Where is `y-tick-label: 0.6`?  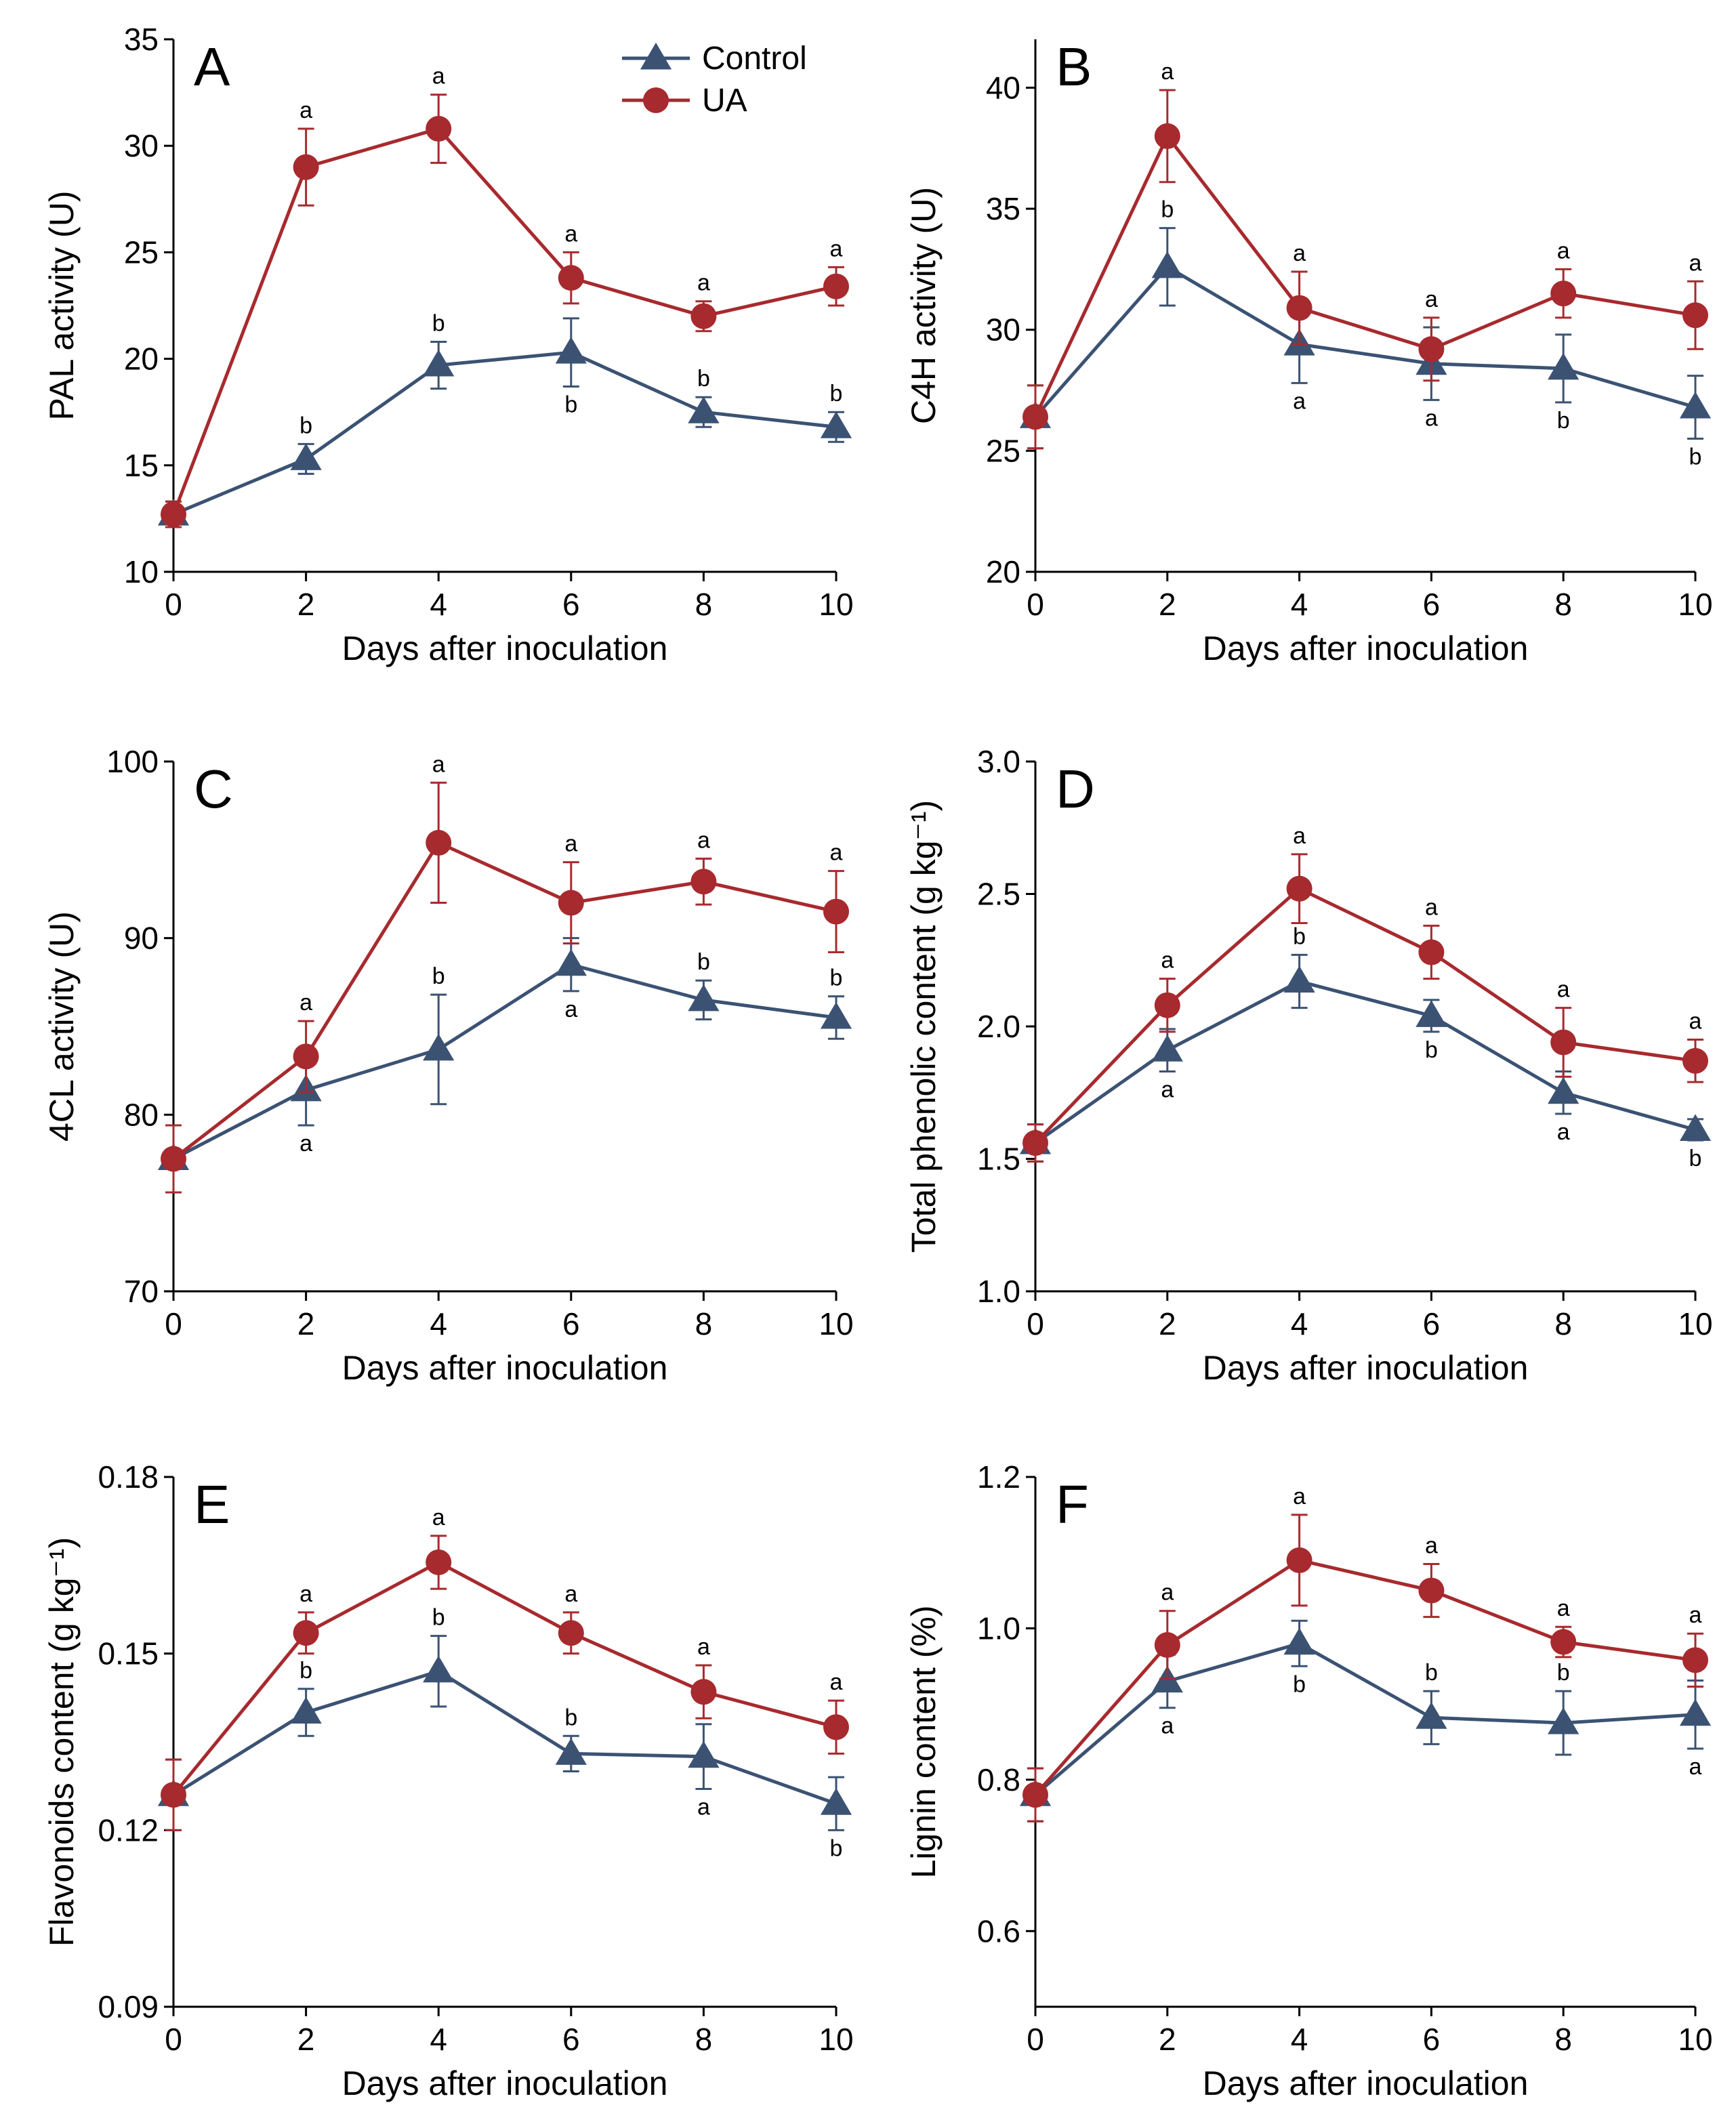 y-tick-label: 0.6 is located at coordinates (998, 1930).